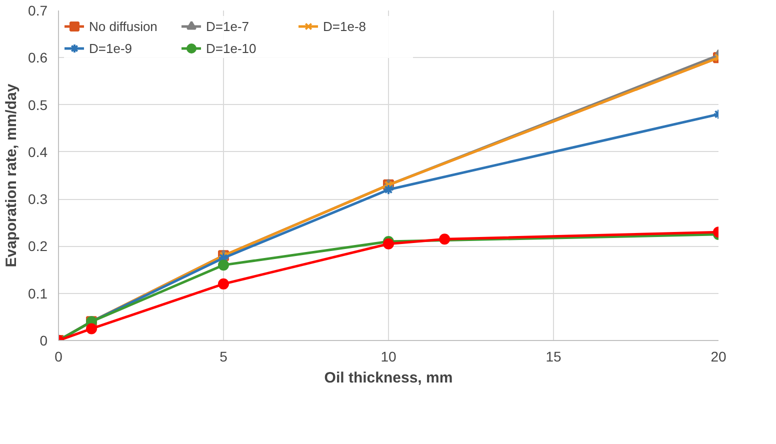 The image size is (776, 444). Describe the element at coordinates (111, 48) in the screenshot. I see `legend-label: D=1e-9` at that location.